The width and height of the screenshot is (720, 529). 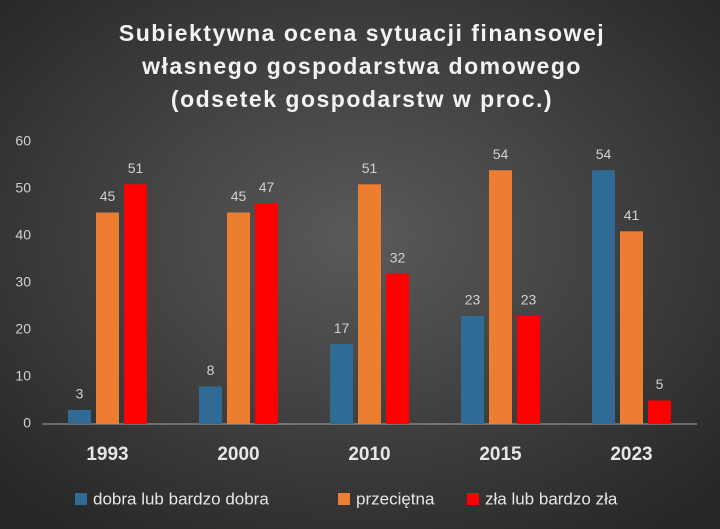 What do you see at coordinates (361, 66) in the screenshot?
I see `chart-title: własnego gospodarstwa domowego` at bounding box center [361, 66].